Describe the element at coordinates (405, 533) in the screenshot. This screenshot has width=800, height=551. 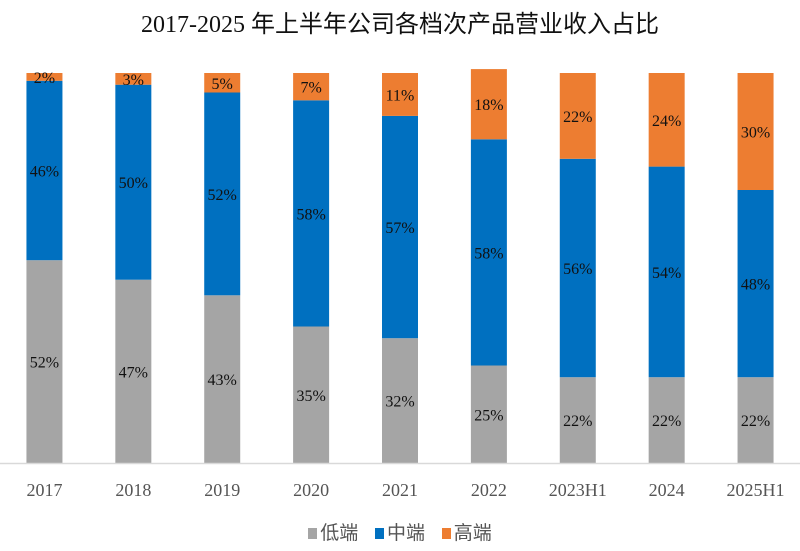
I see `legend-label-mid: 中端` at that location.